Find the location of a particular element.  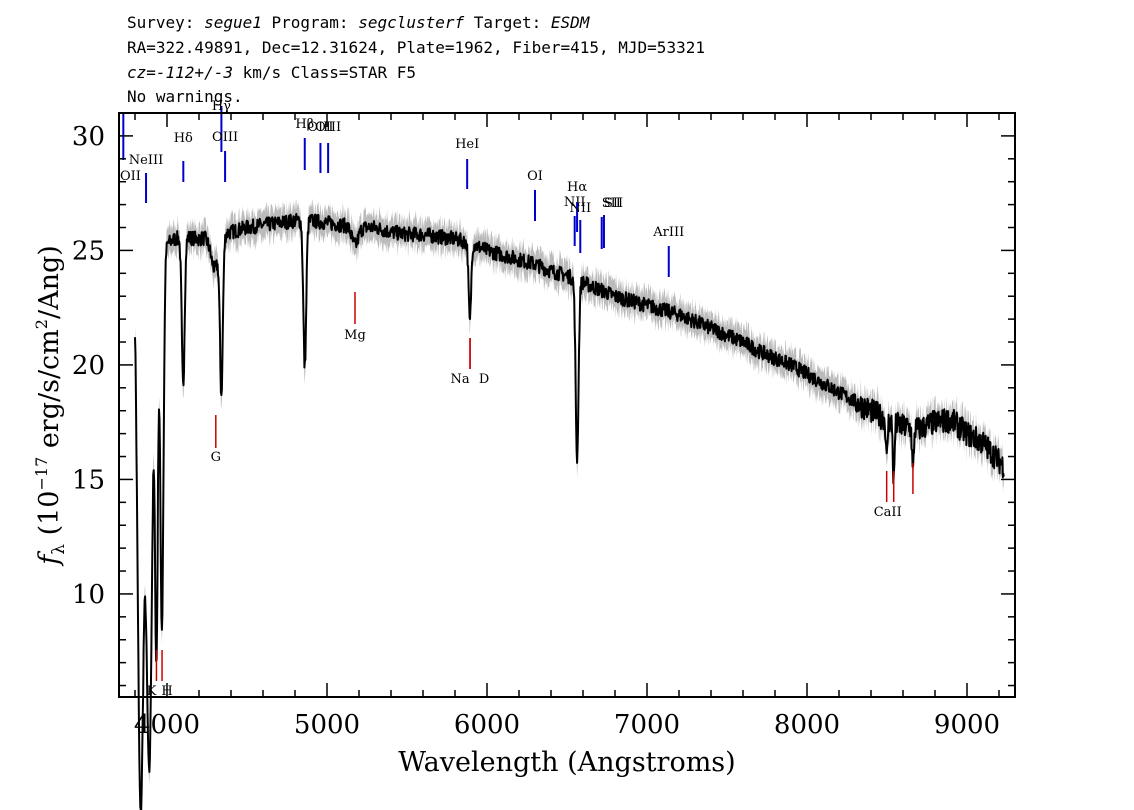

header-line-redshift: cz=-112+/-3 km/s Class=STAR F5 is located at coordinates (271, 72).